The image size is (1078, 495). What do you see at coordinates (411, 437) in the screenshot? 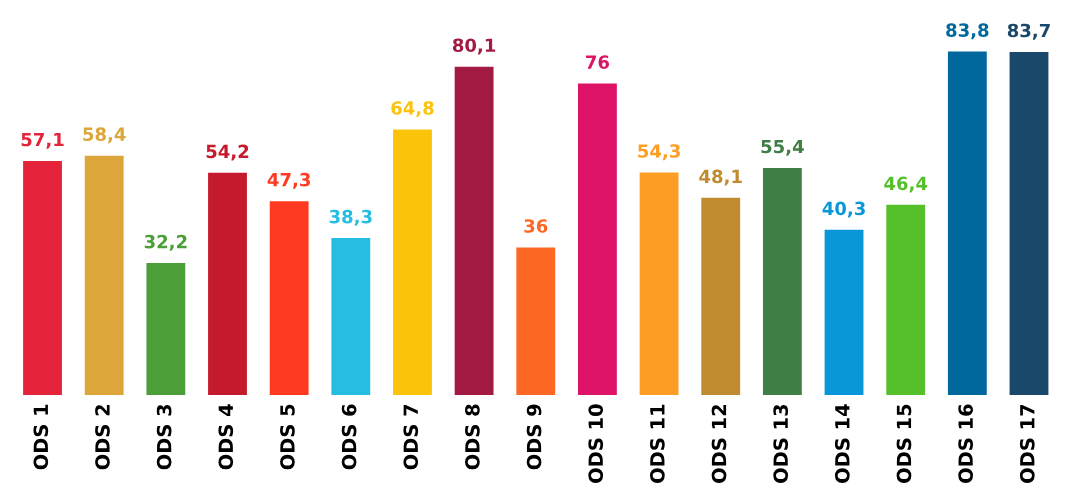
I see `x-tick-label: ODS 7` at bounding box center [411, 437].